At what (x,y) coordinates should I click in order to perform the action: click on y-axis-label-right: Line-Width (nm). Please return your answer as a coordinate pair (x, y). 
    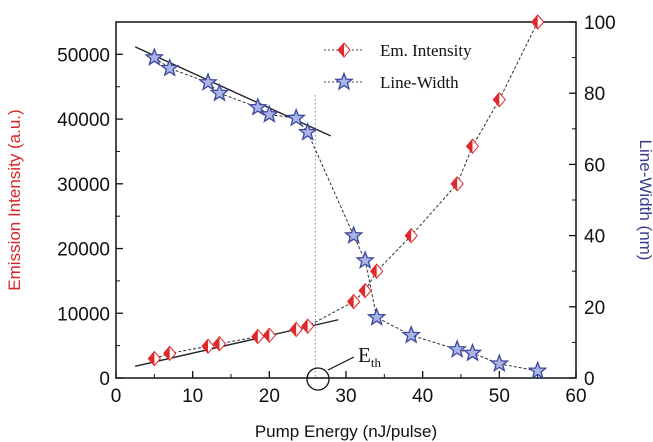
    Looking at the image, I should click on (644, 200).